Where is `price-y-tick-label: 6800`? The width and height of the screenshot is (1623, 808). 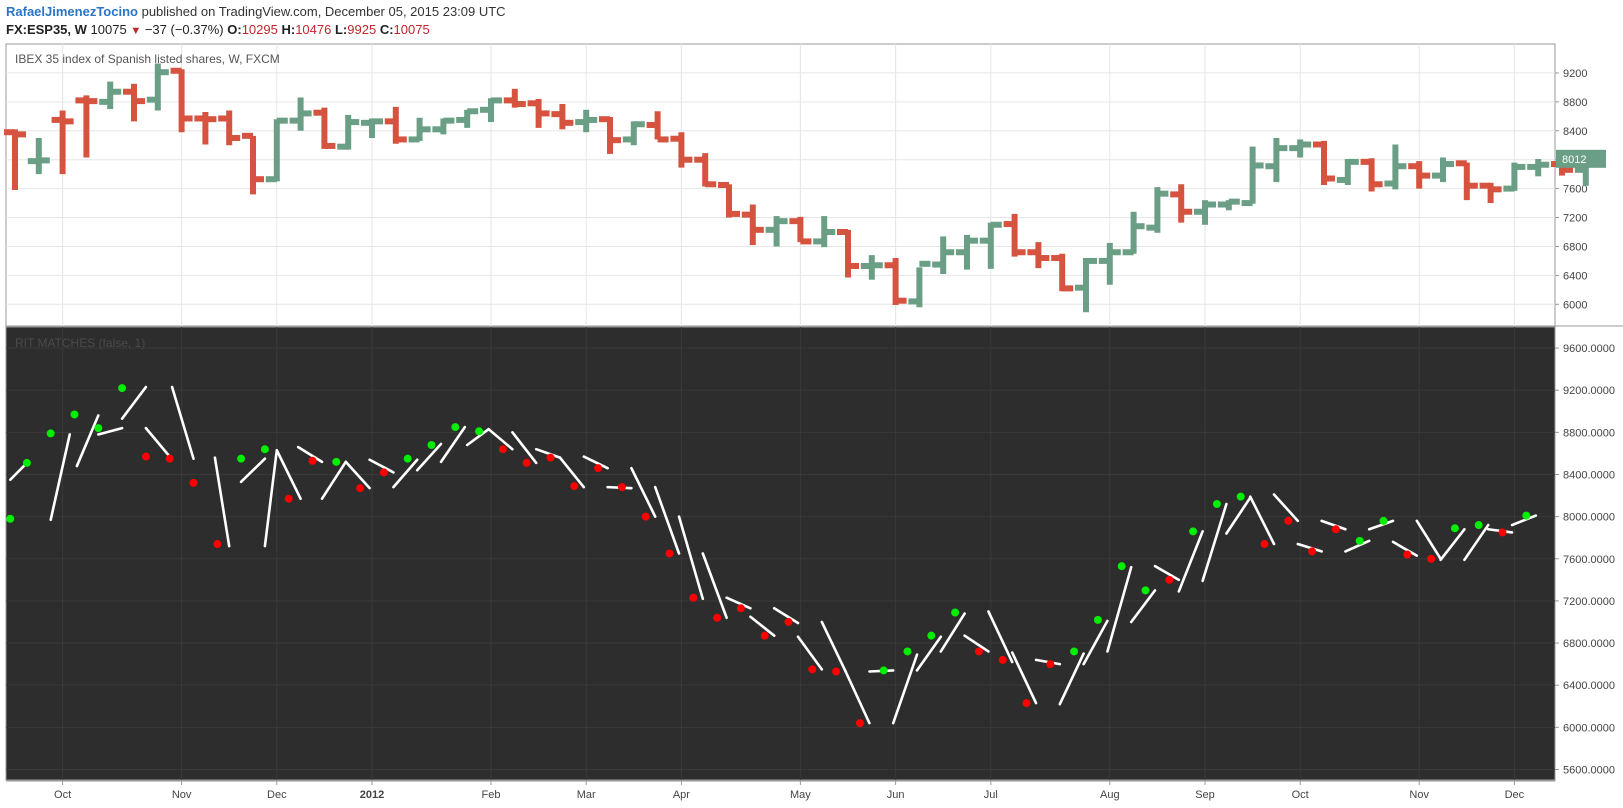
price-y-tick-label: 6800 is located at coordinates (1575, 247).